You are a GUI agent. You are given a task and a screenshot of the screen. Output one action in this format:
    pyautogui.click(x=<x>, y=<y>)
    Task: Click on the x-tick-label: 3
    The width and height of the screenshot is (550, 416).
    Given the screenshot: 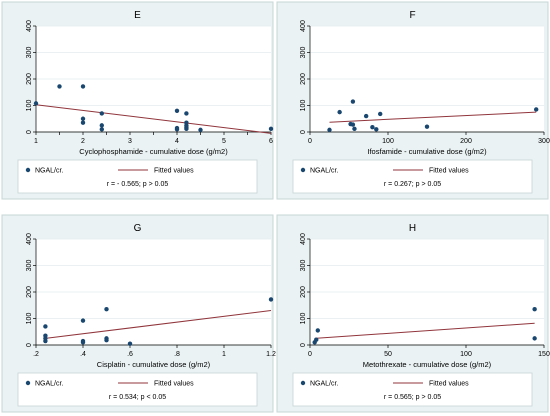 What is the action you would take?
    pyautogui.click(x=130, y=141)
    